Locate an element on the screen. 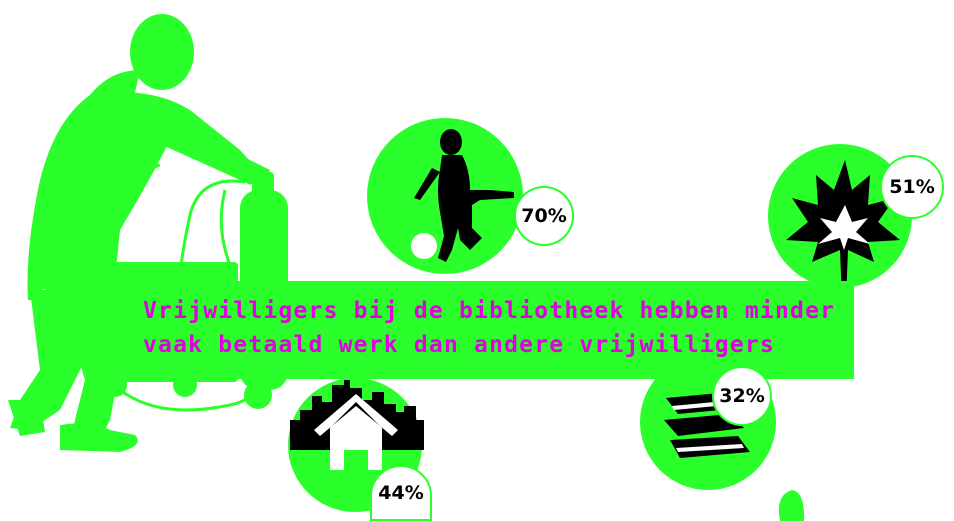  headline-banner is located at coordinates (492, 330).